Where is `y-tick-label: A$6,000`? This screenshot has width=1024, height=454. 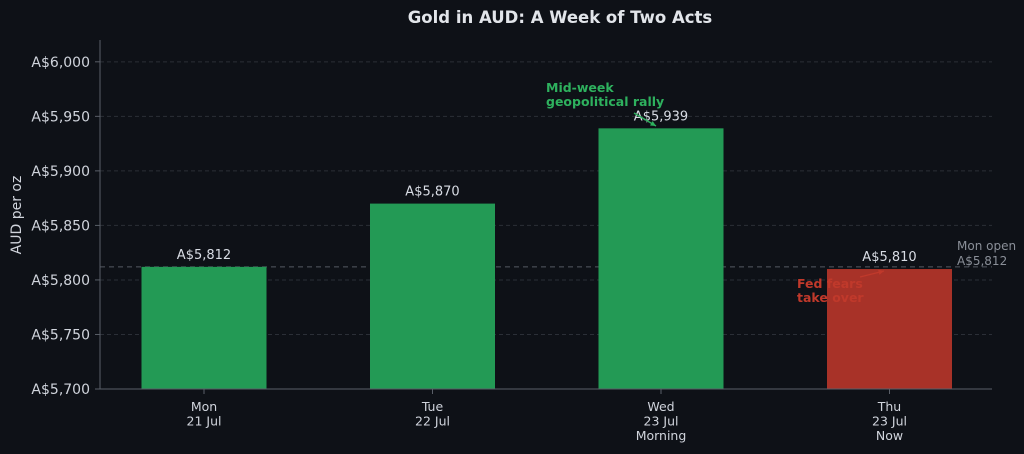
y-tick-label: A$6,000 is located at coordinates (60, 63).